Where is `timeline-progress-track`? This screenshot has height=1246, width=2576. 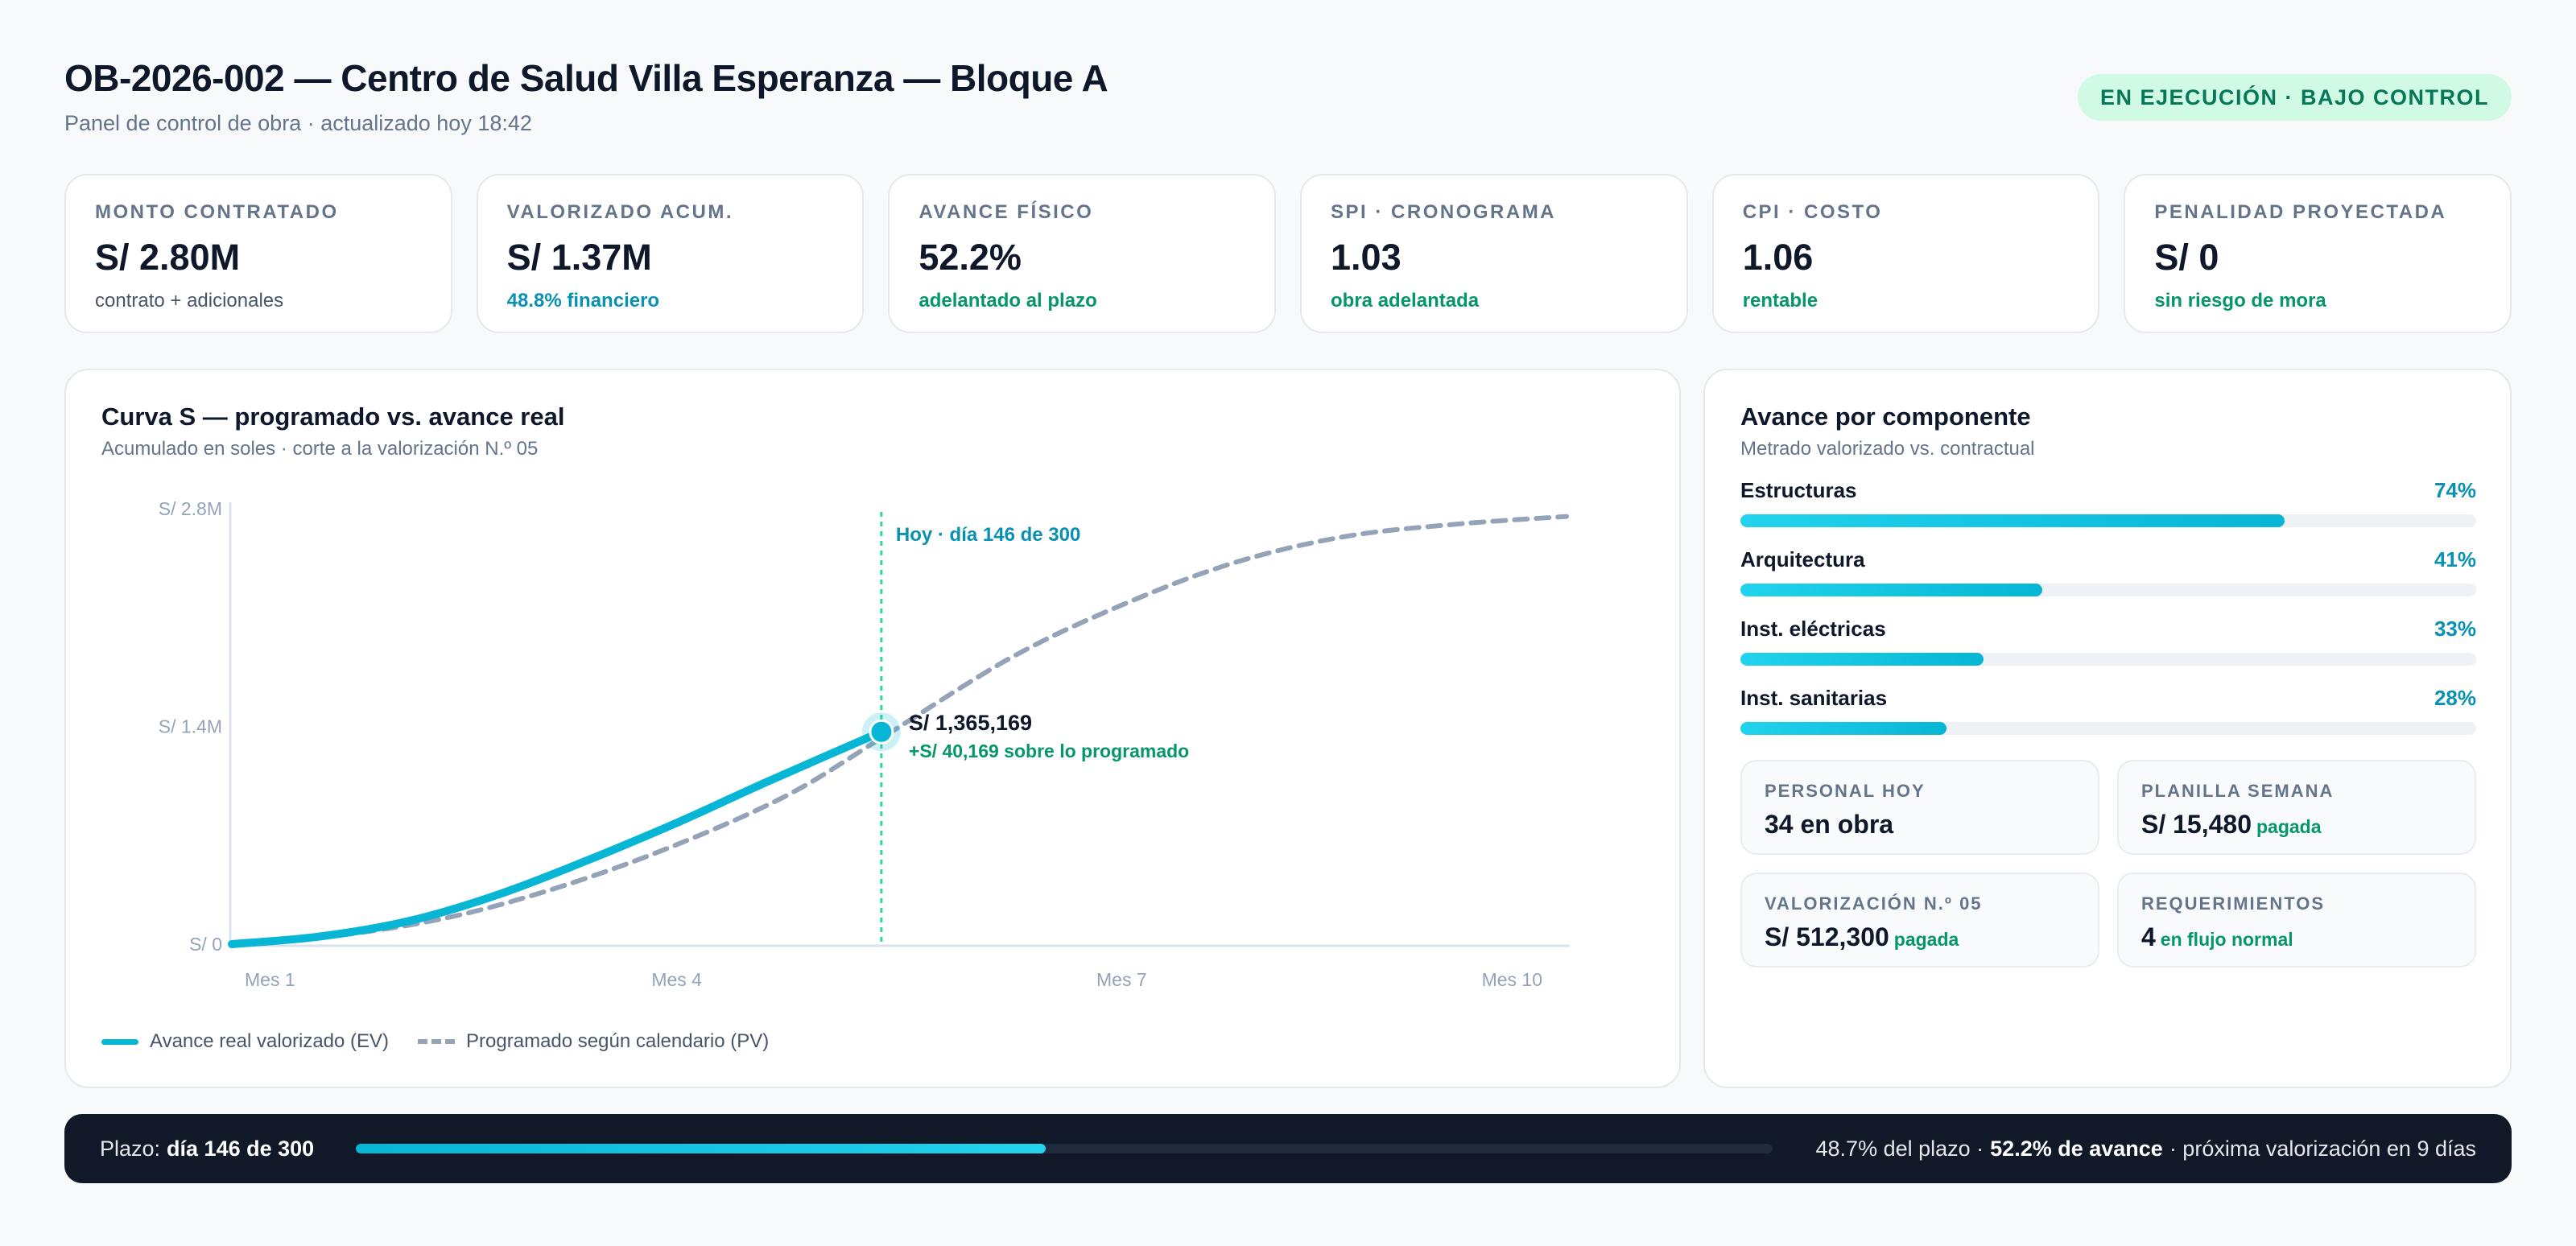
timeline-progress-track is located at coordinates (1064, 1148).